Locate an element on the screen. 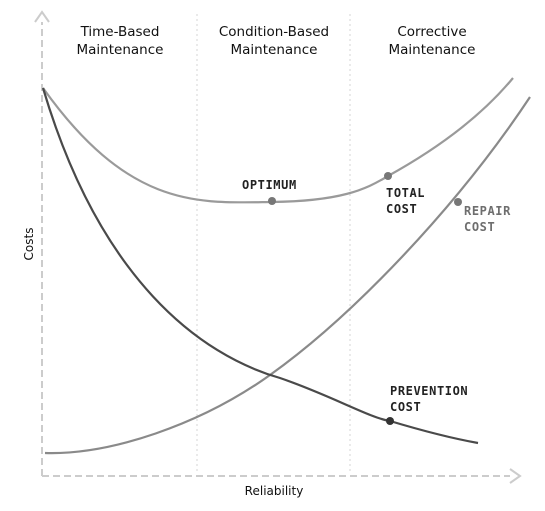  x-axis-arrow is located at coordinates (515, 476).